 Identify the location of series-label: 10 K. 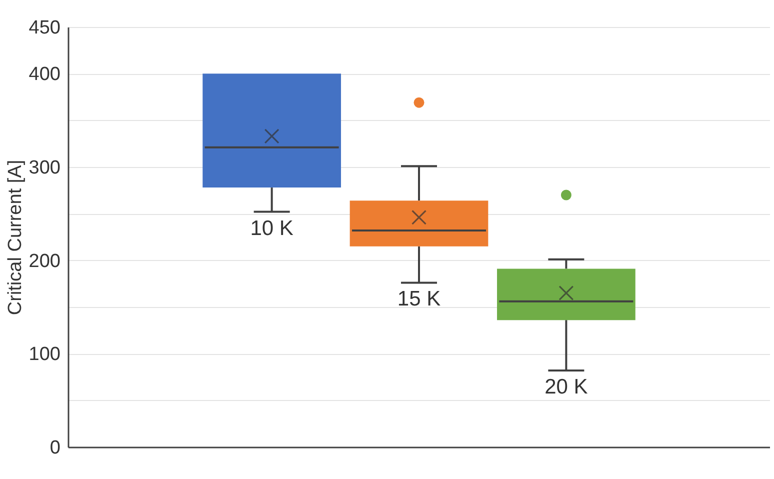
(272, 228).